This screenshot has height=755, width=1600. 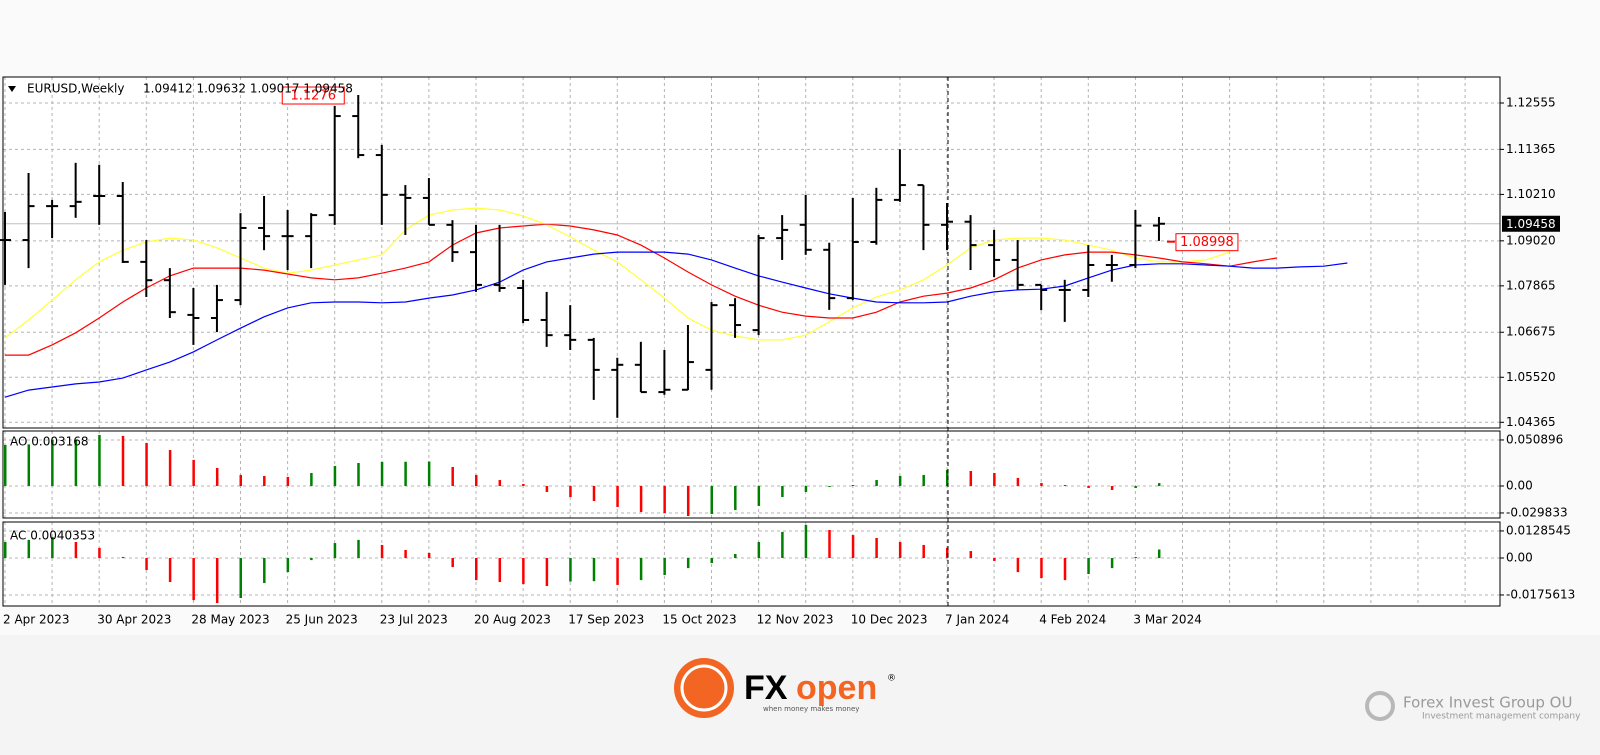 I want to click on x-tick-label: 23 Jul 2023, so click(x=414, y=620).